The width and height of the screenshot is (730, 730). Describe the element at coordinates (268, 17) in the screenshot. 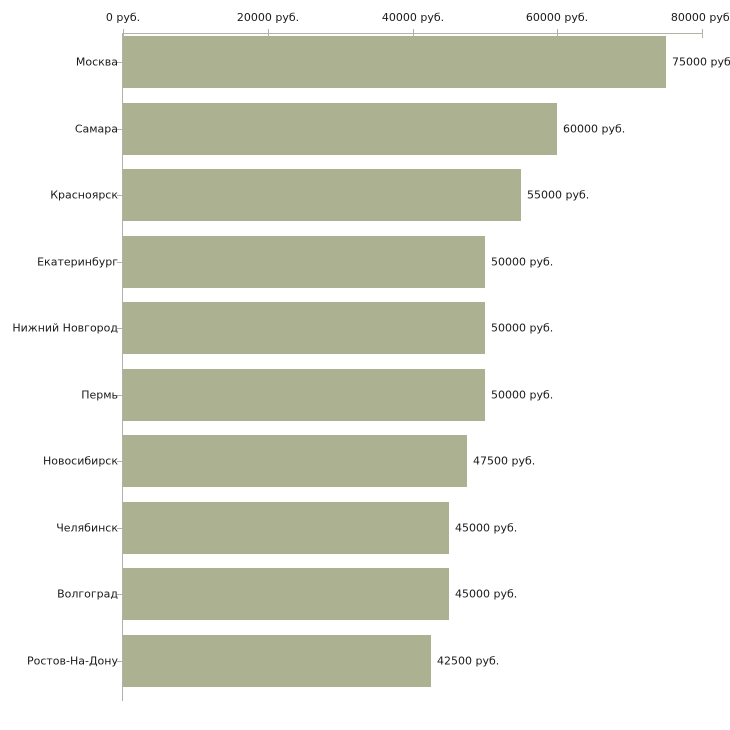

I see `x-axis-tick-label: 20000 руб.` at that location.